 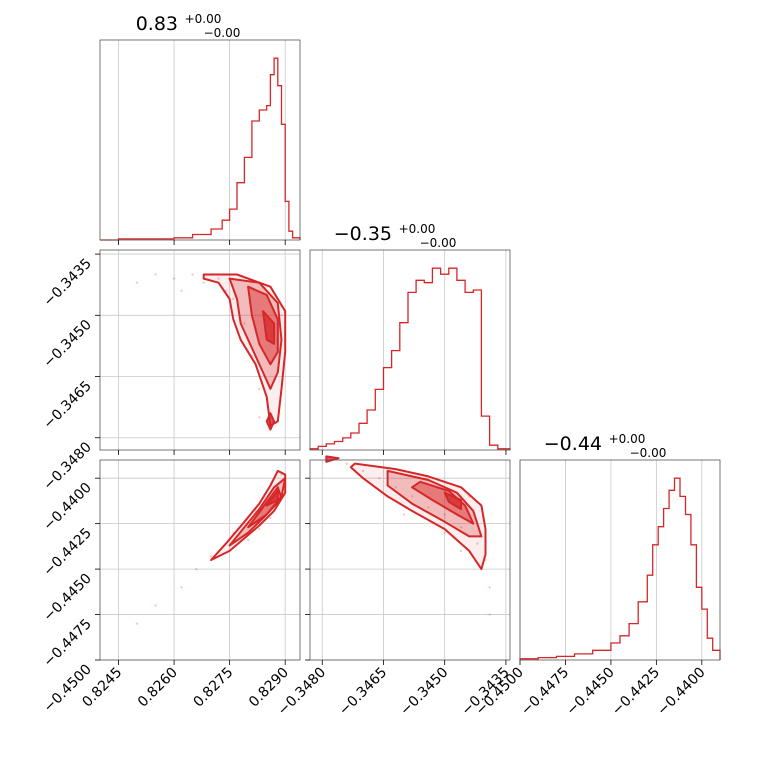 What do you see at coordinates (68, 643) in the screenshot?
I see `y-tick-label-param-2: −0.4475` at bounding box center [68, 643].